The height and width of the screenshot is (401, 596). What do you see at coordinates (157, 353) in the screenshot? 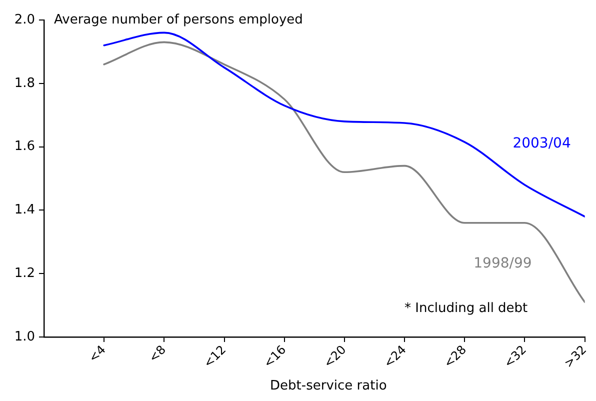
I see `x-tick-label: <8` at bounding box center [157, 353].